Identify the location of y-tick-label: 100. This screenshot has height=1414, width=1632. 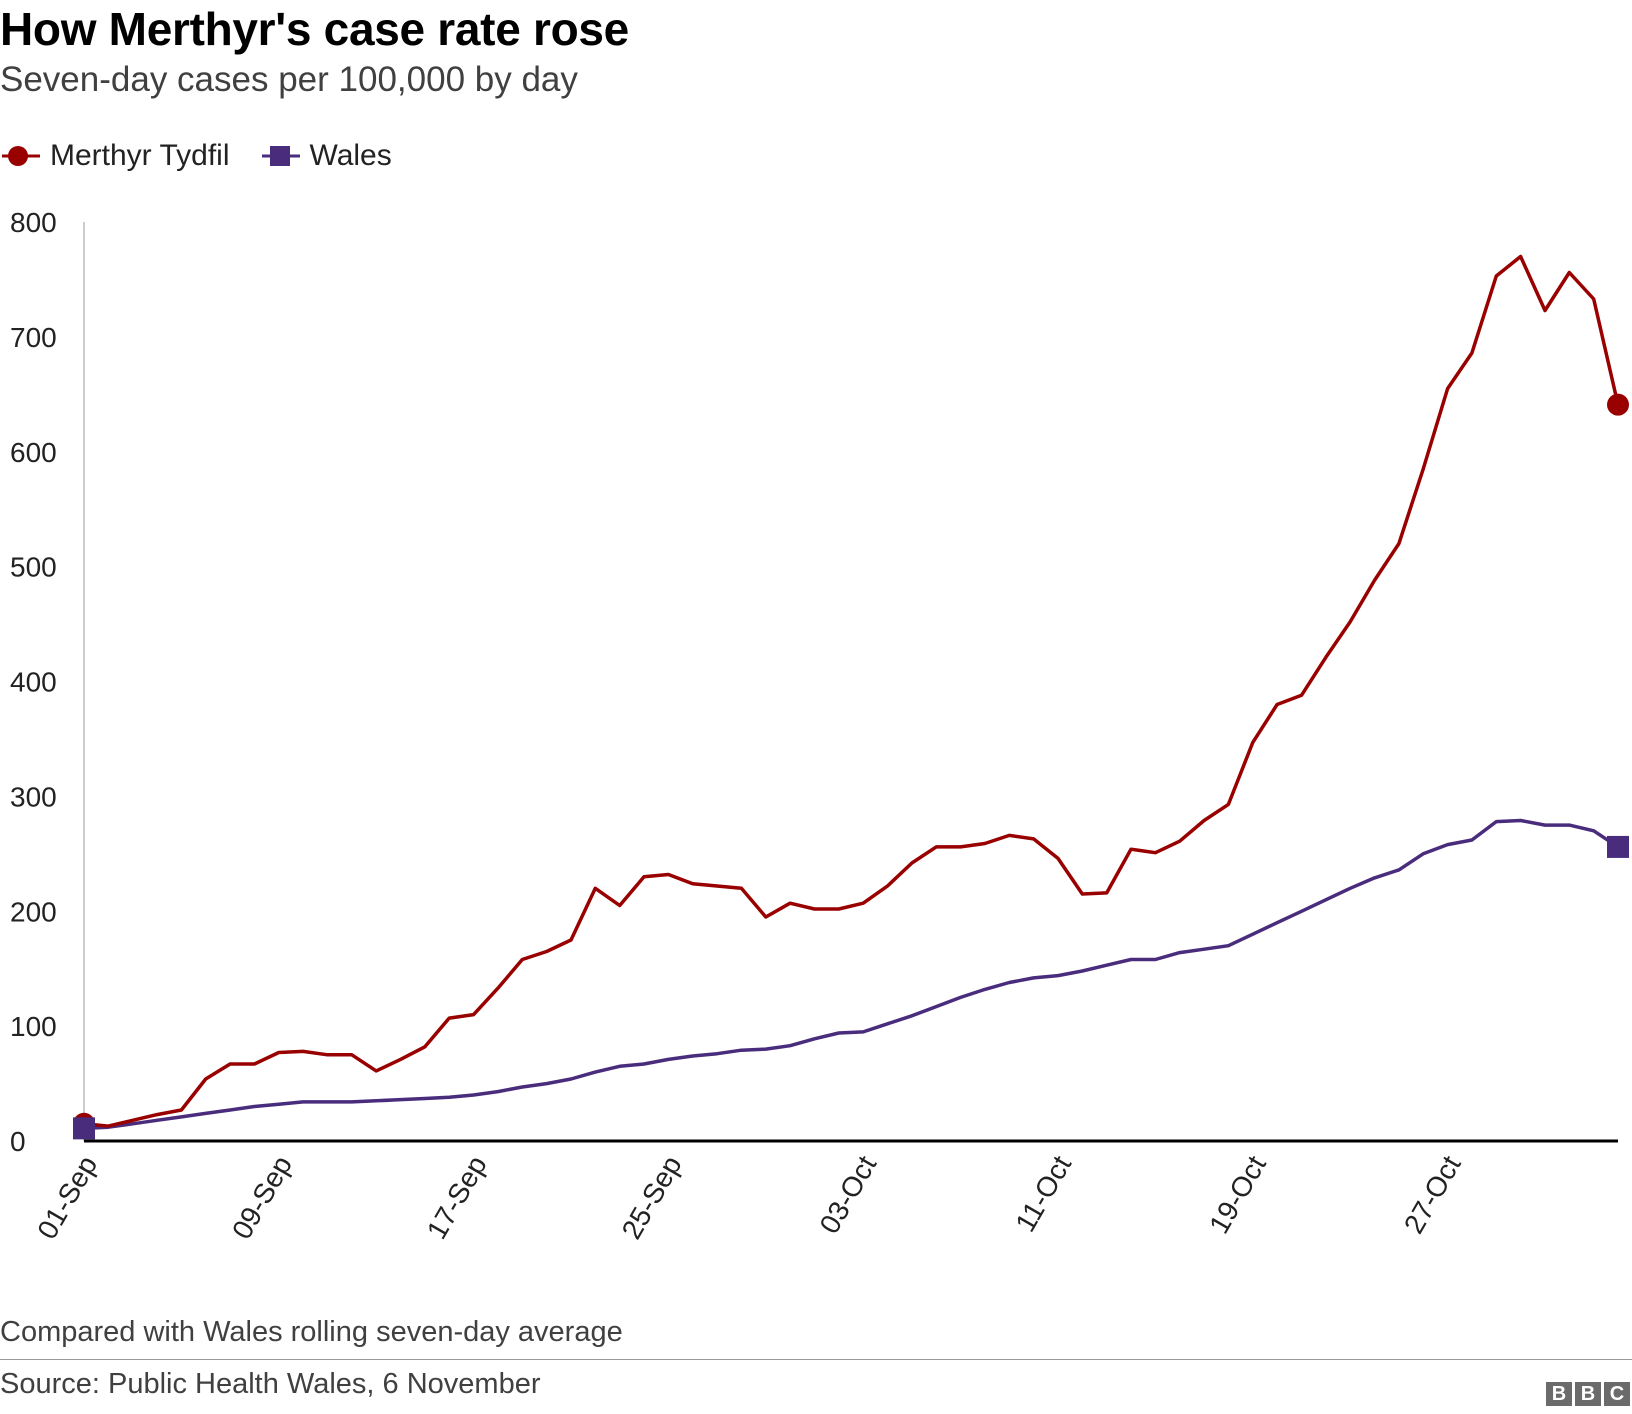
(33, 1026).